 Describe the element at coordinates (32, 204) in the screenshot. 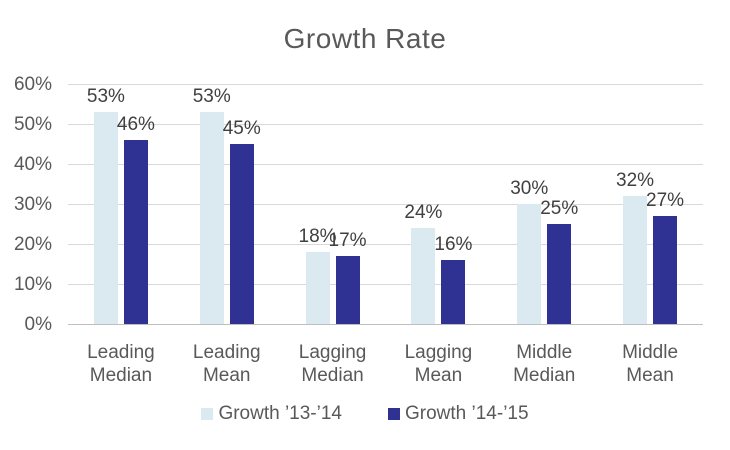

I see `y-tick-label: 30%` at that location.